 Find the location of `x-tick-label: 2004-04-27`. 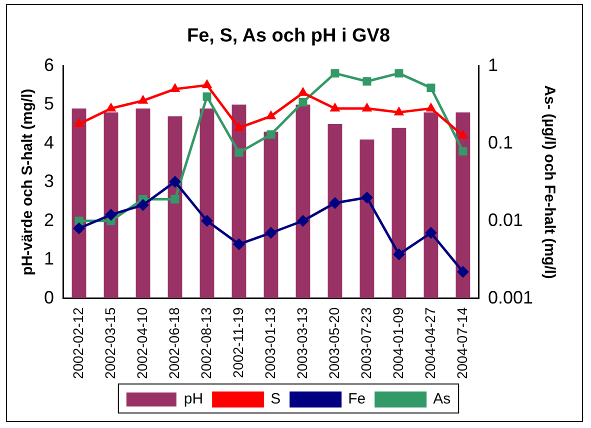

x-tick-label: 2004-04-27 is located at coordinates (430, 343).